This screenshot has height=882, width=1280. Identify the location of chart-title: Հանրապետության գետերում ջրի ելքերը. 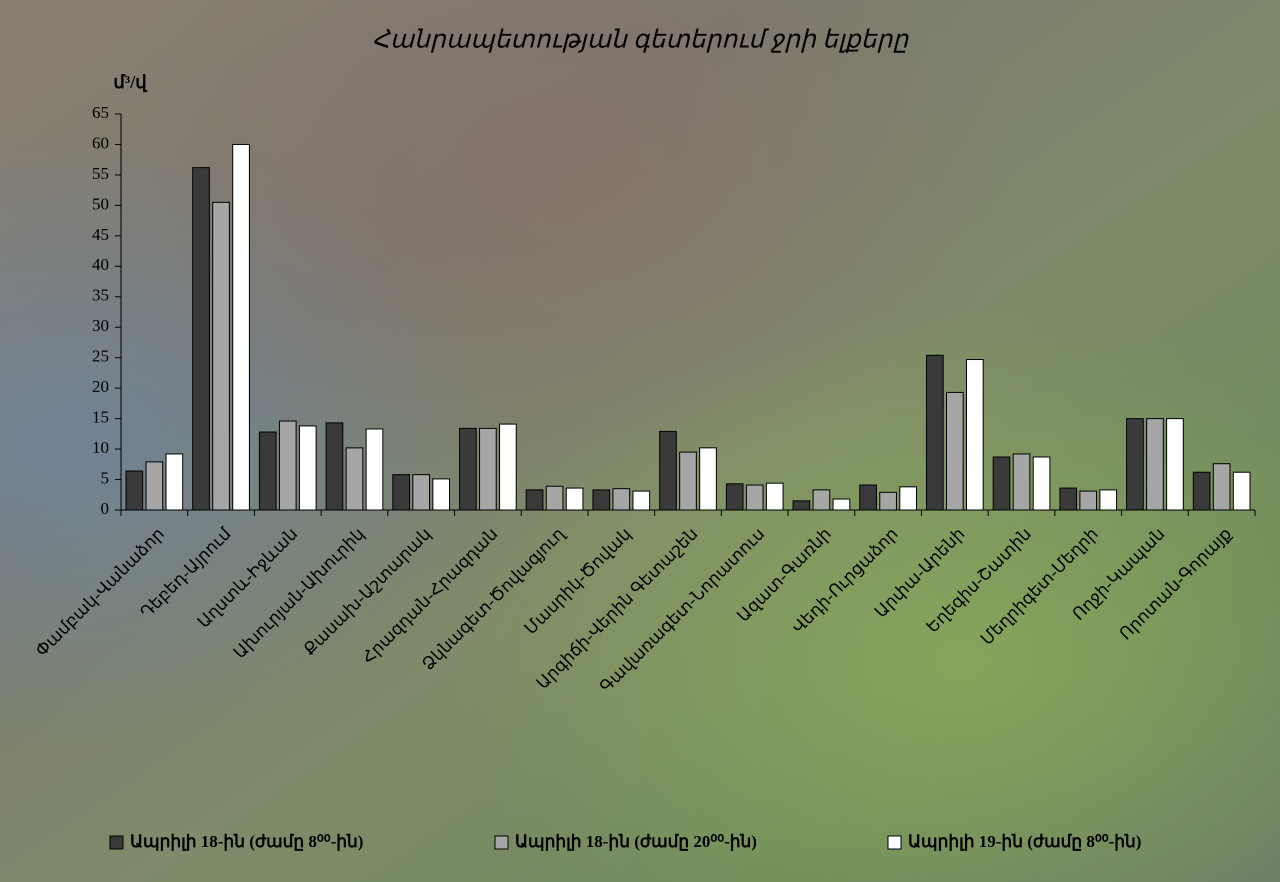
(641, 40).